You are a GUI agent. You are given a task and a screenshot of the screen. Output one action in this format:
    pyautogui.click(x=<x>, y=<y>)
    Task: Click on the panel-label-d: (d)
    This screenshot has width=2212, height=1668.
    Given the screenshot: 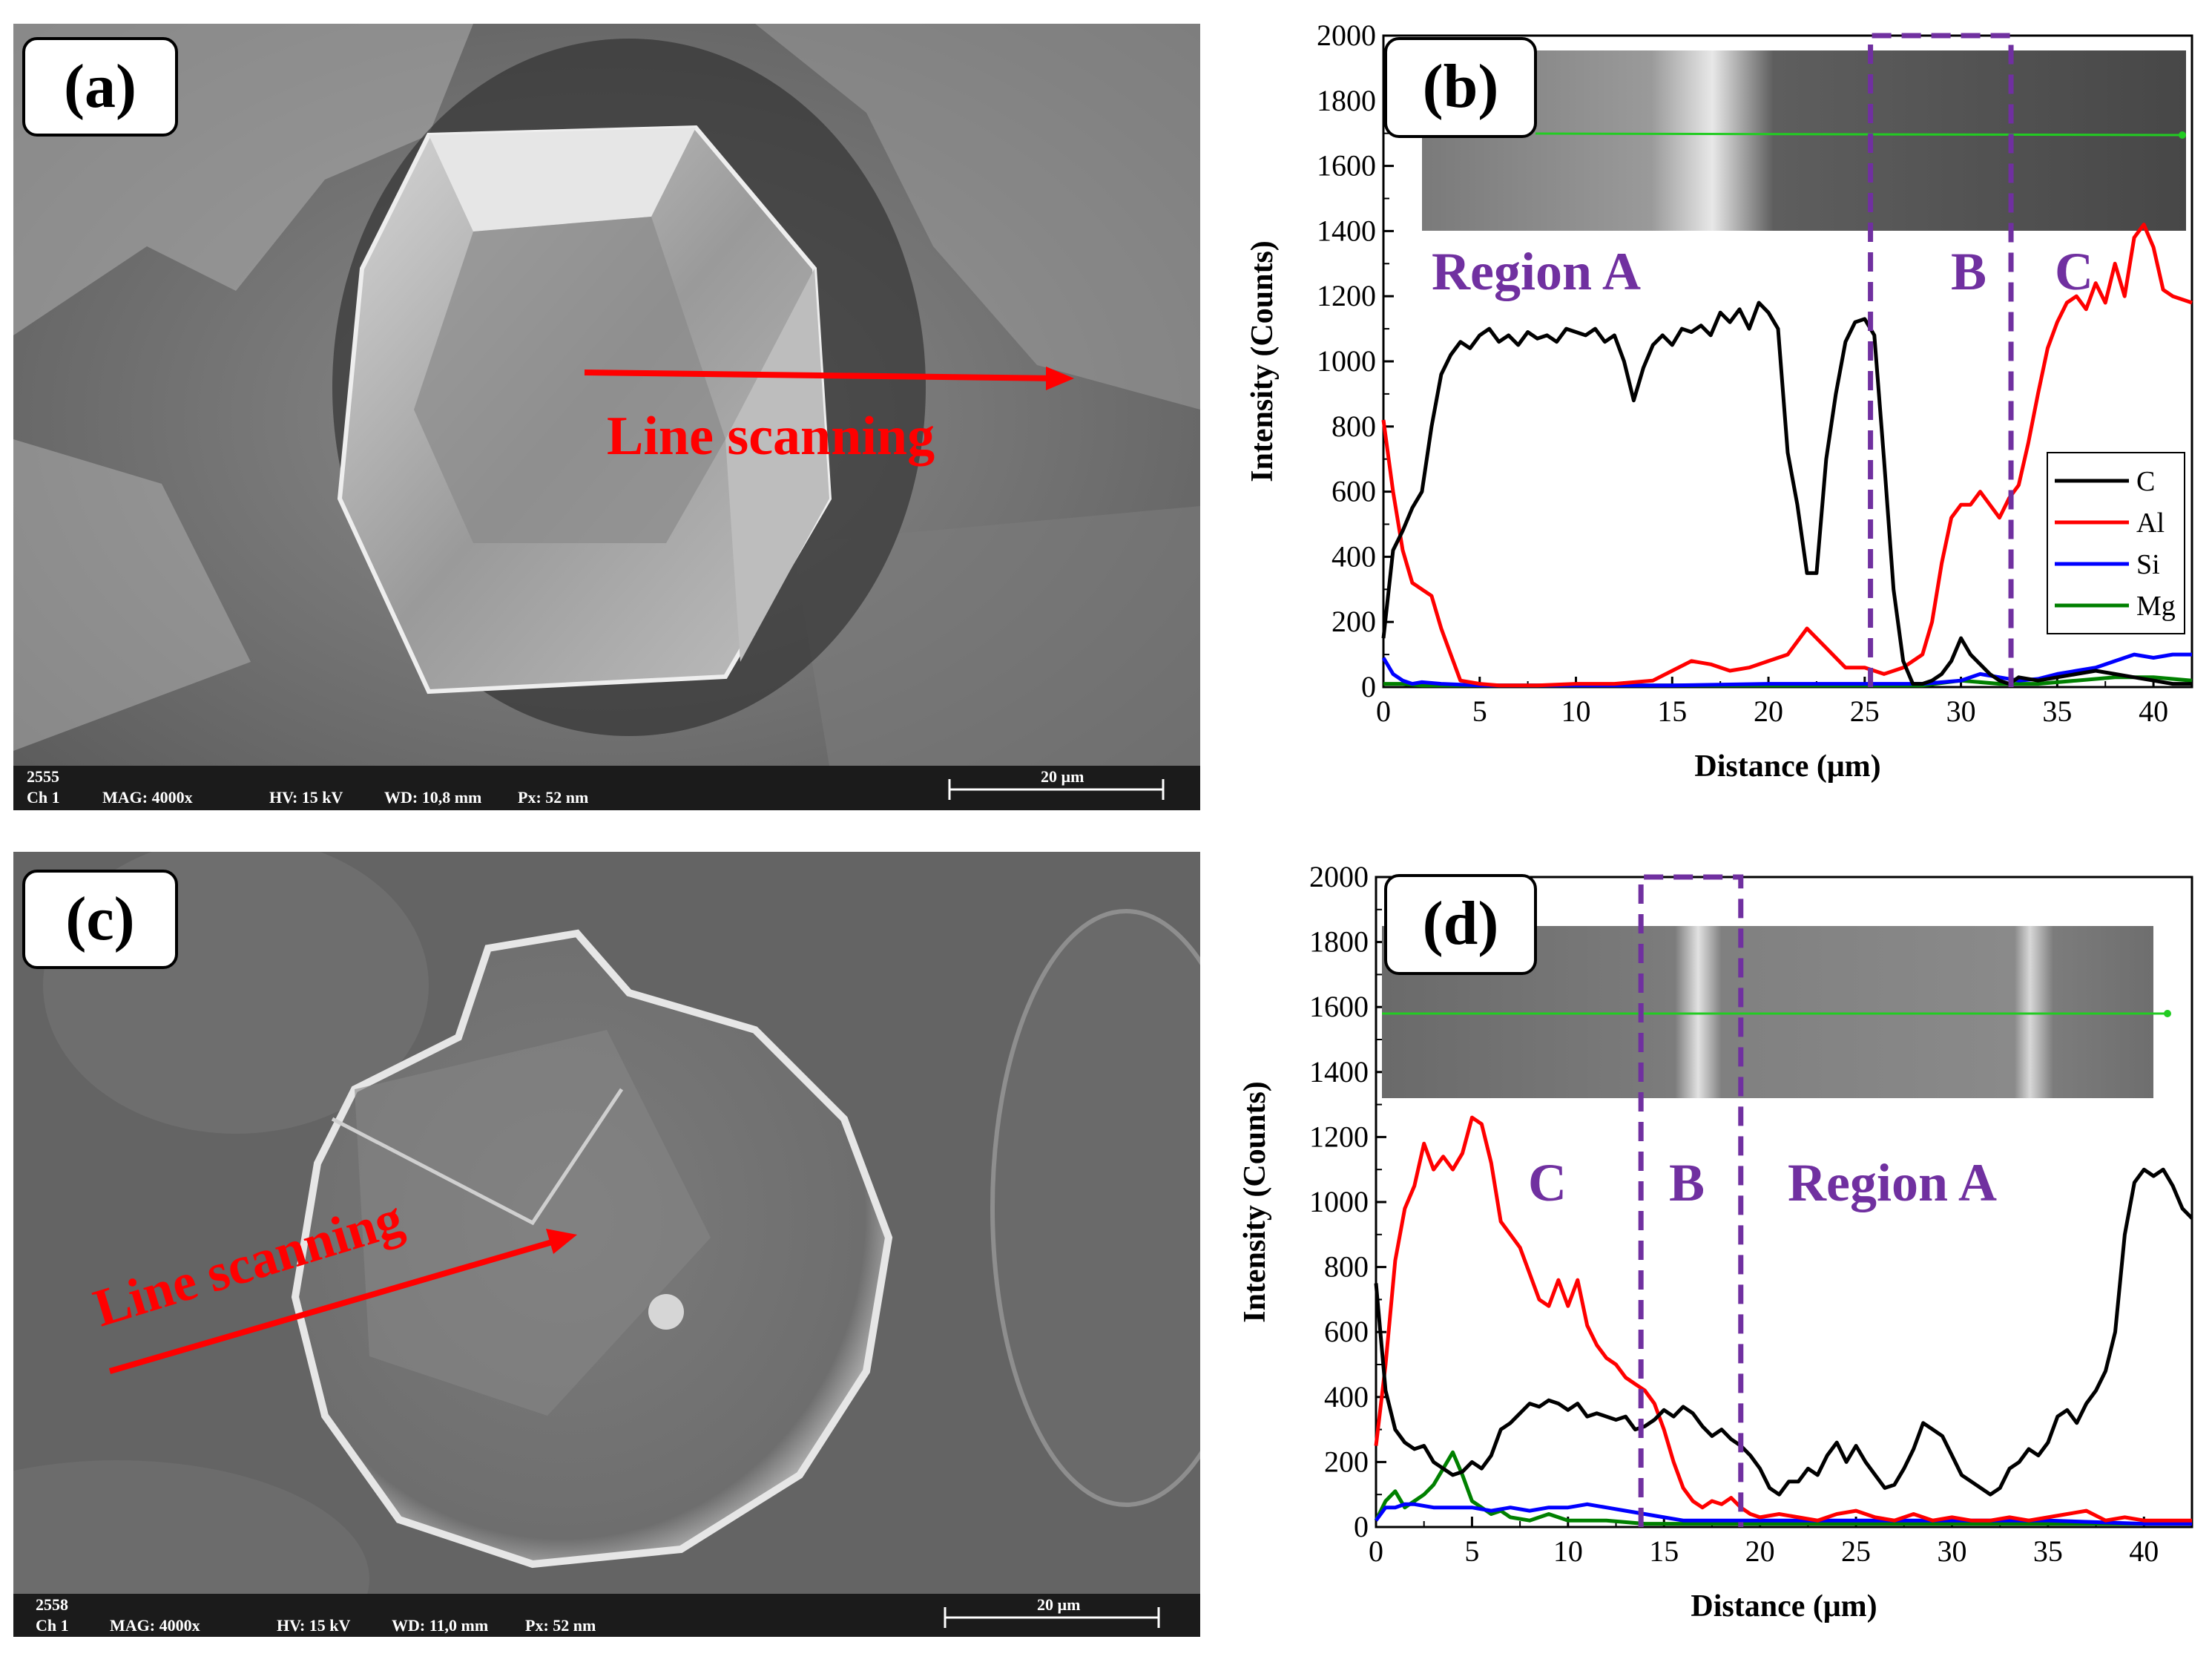 What is the action you would take?
    pyautogui.click(x=1461, y=923)
    